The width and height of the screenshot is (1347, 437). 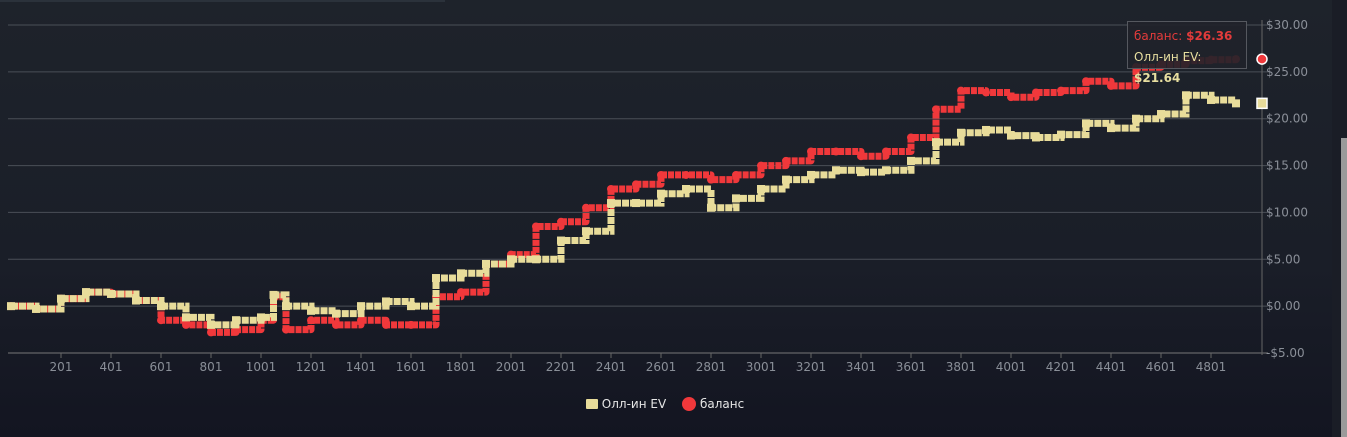 What do you see at coordinates (1262, 59) in the screenshot?
I see `hover-point-balance` at bounding box center [1262, 59].